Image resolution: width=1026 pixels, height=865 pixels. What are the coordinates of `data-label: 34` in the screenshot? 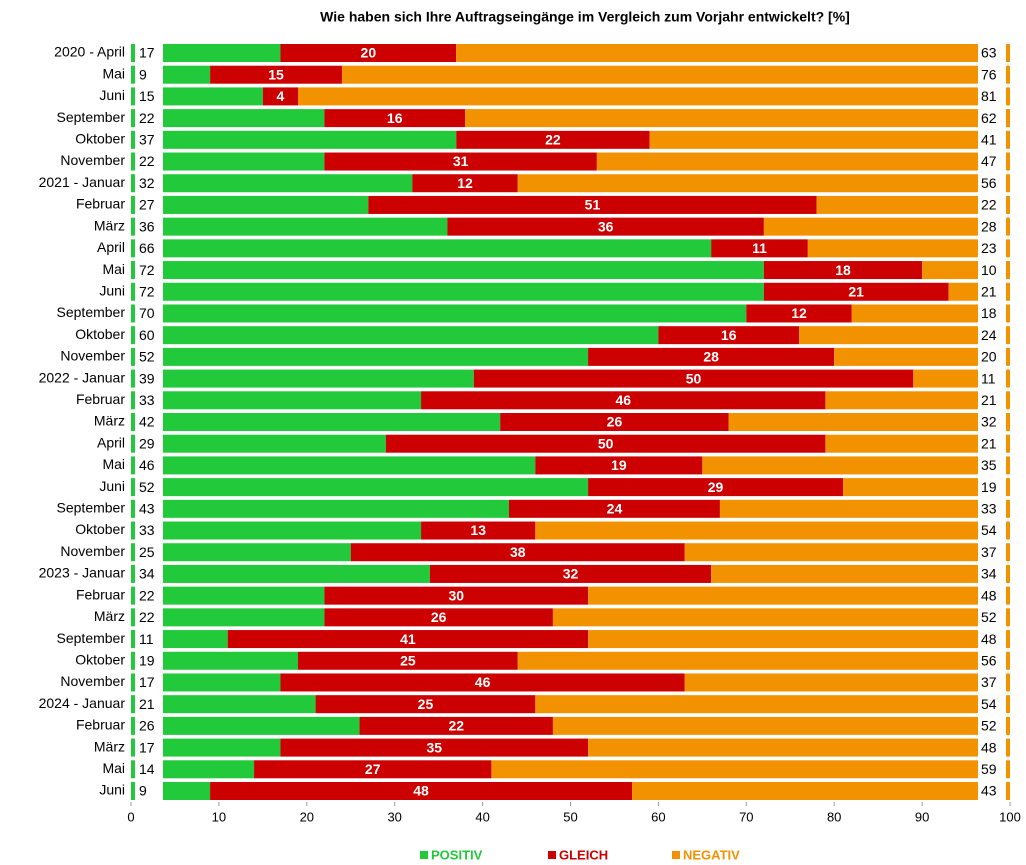 It's located at (147, 574).